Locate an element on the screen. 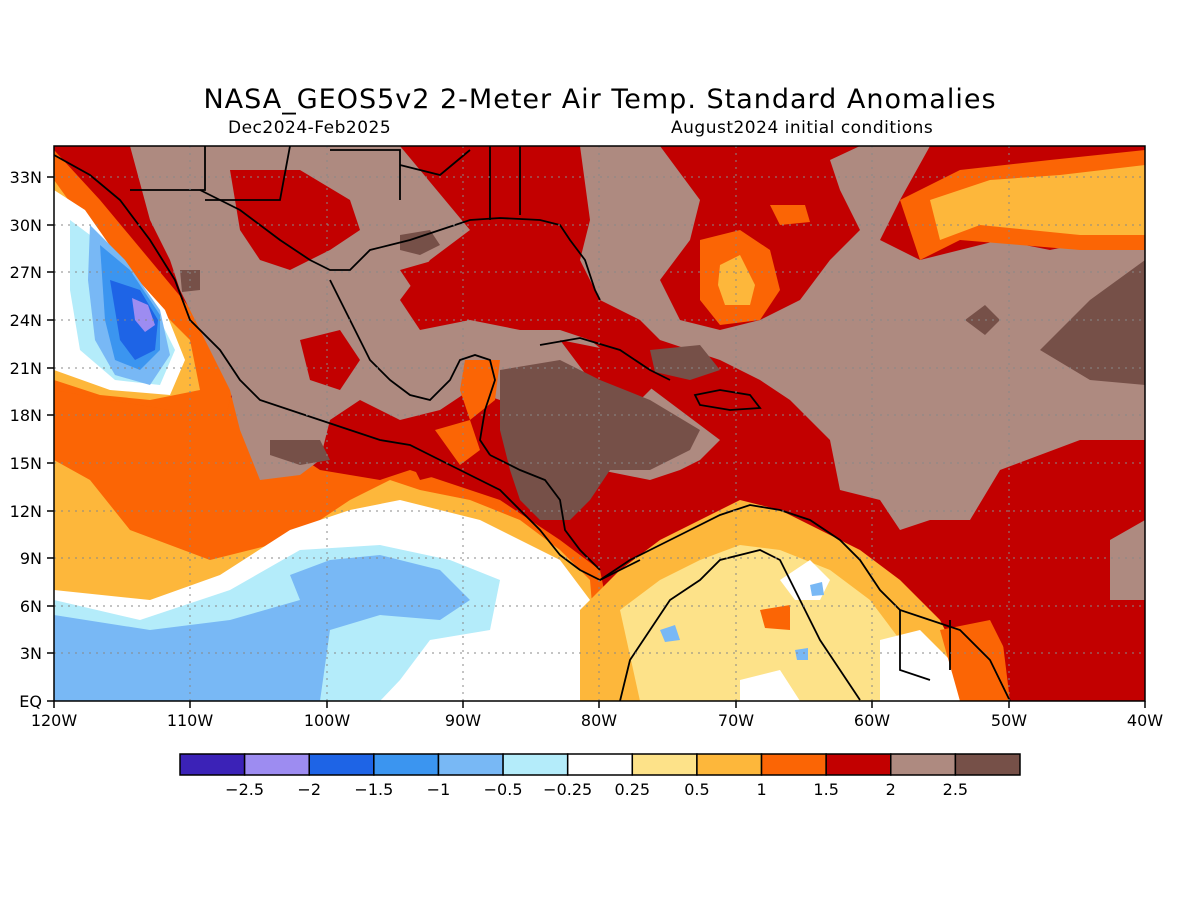 This screenshot has width=1200, height=900. lat-label: 9N is located at coordinates (31, 558).